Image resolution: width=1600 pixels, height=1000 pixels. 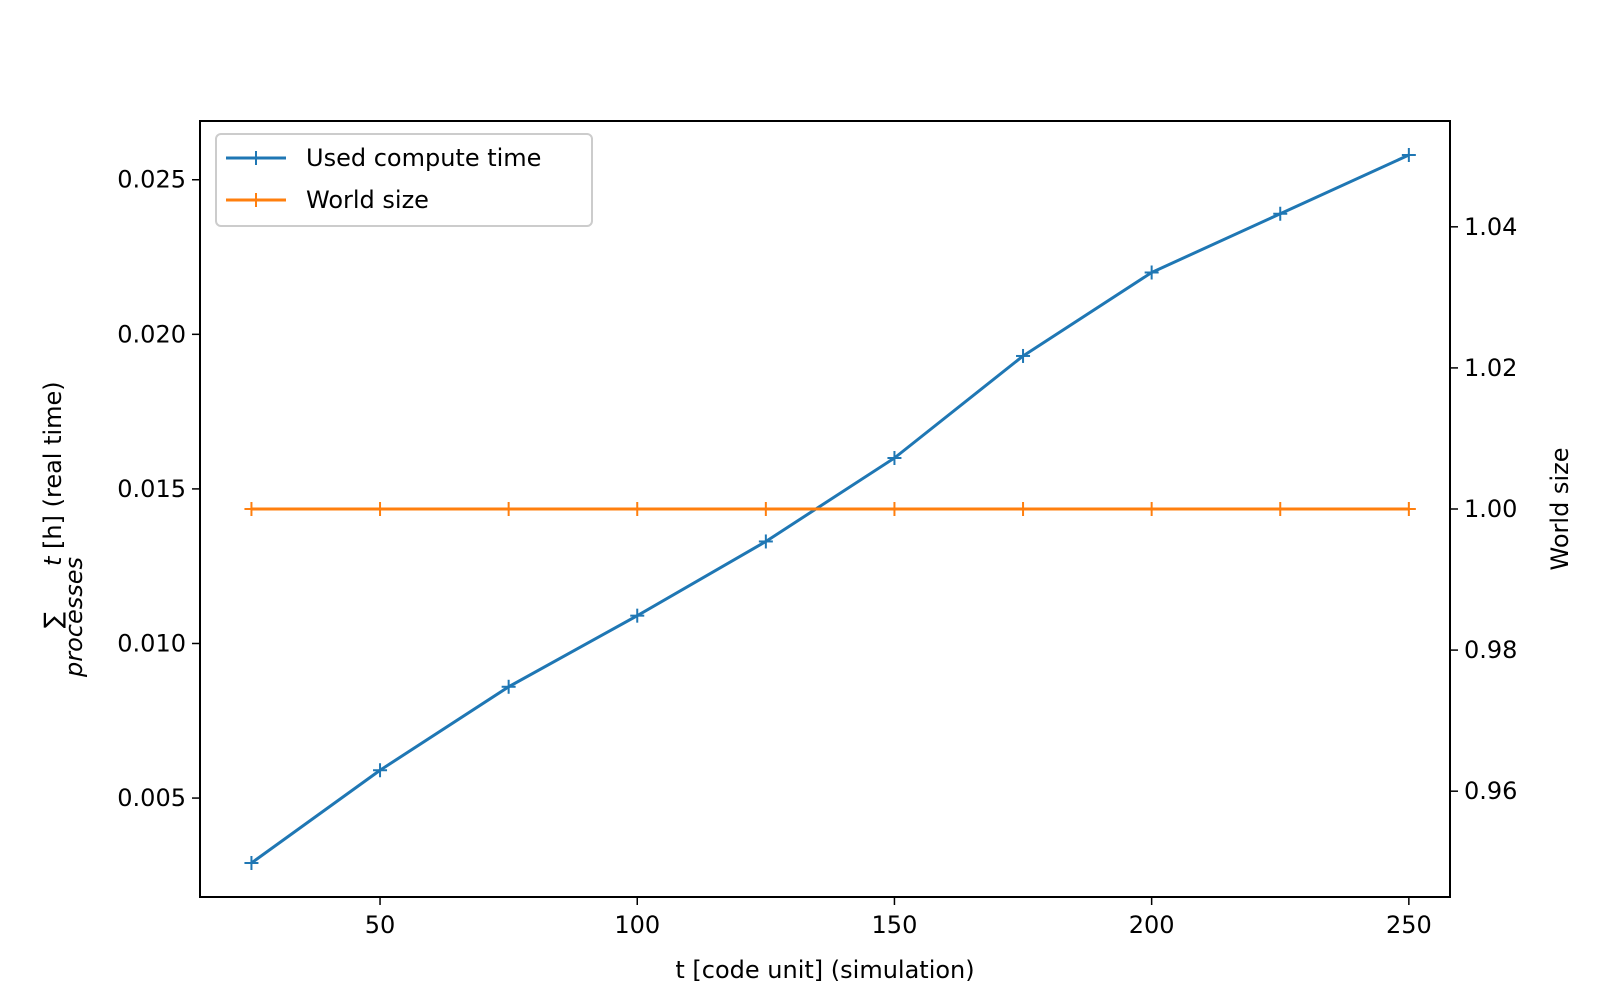 What do you see at coordinates (380, 925) in the screenshot?
I see `x-tick-label: 50` at bounding box center [380, 925].